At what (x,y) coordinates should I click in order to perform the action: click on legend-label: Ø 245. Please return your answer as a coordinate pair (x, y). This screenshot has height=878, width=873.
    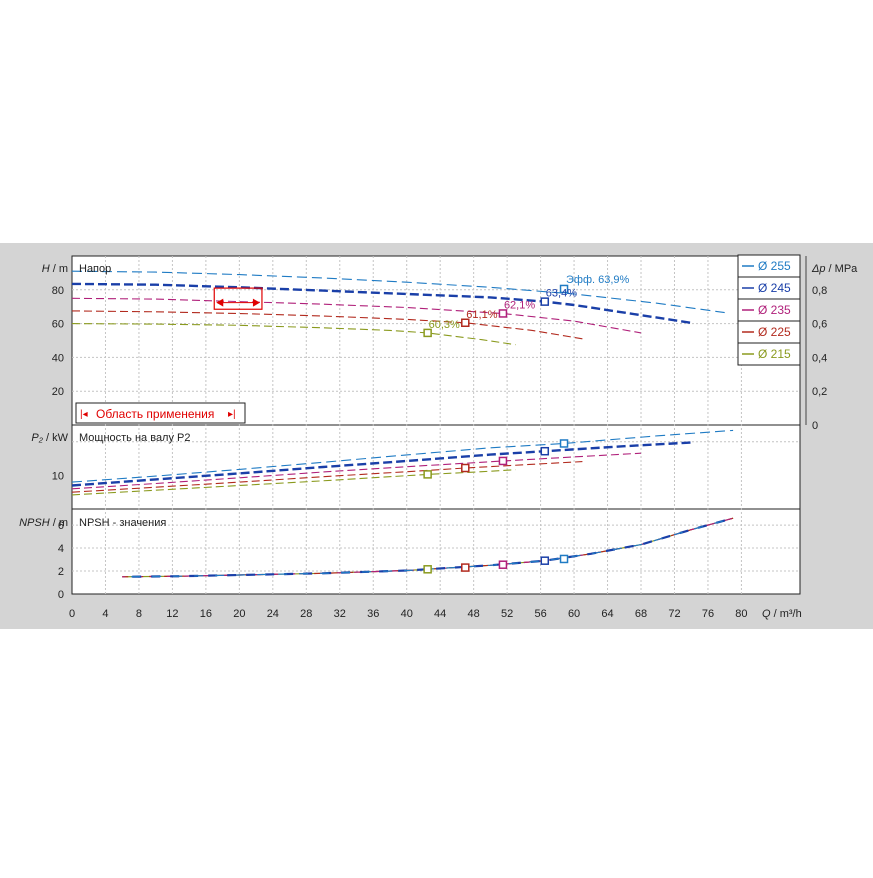
    Looking at the image, I should click on (774, 288).